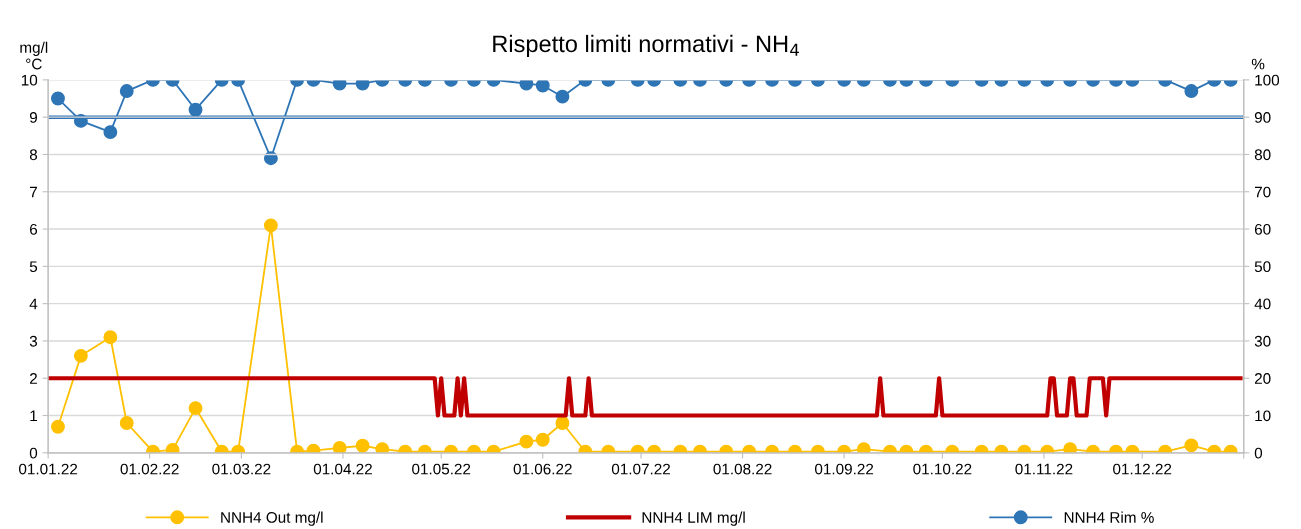 The width and height of the screenshot is (1301, 529). What do you see at coordinates (33, 155) in the screenshot?
I see `y-tick-label: 8` at bounding box center [33, 155].